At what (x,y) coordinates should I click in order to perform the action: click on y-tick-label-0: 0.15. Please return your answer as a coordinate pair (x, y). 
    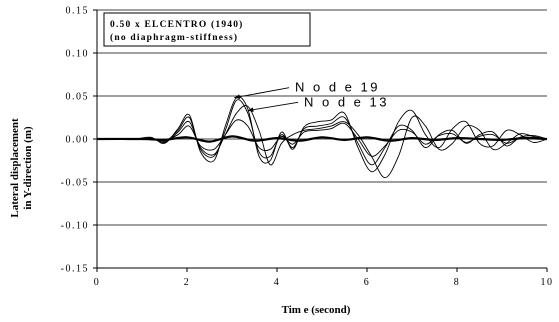
    Looking at the image, I should click on (78, 11).